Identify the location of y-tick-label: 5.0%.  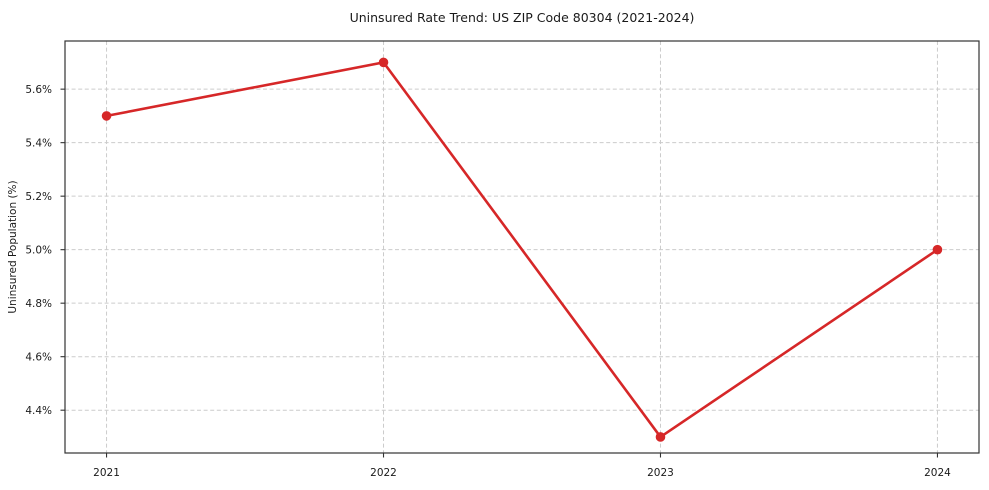
(38, 250).